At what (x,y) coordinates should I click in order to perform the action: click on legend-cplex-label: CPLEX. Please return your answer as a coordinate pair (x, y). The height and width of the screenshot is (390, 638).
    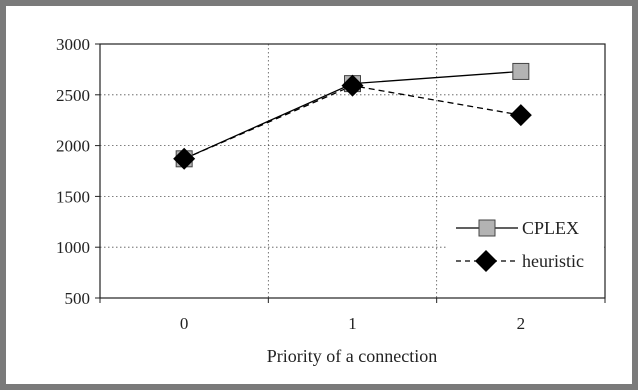
    Looking at the image, I should click on (550, 228).